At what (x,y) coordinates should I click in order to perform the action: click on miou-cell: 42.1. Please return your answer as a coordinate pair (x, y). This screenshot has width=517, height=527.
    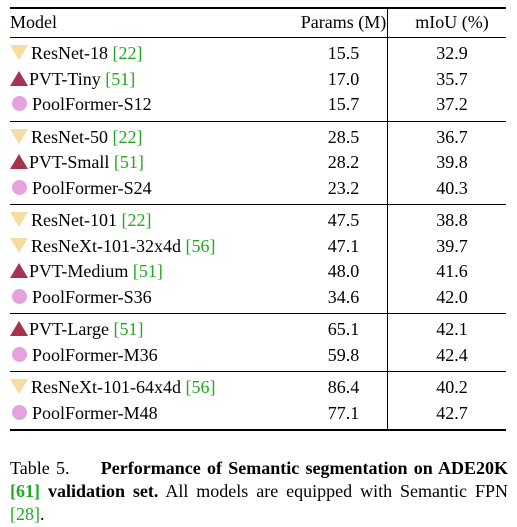
    Looking at the image, I should click on (452, 329).